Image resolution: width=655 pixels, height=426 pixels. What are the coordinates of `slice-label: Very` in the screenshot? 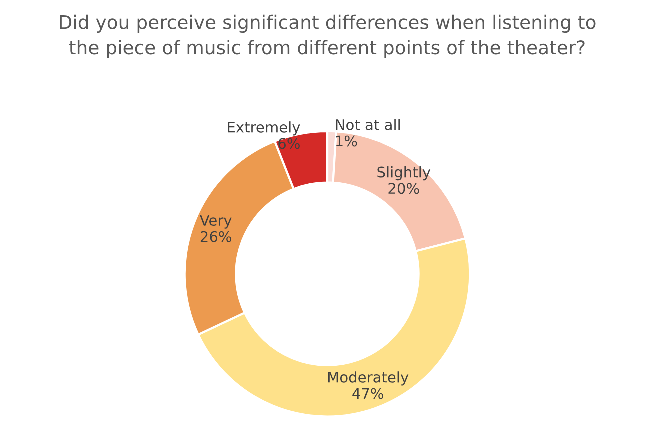 It's located at (216, 222).